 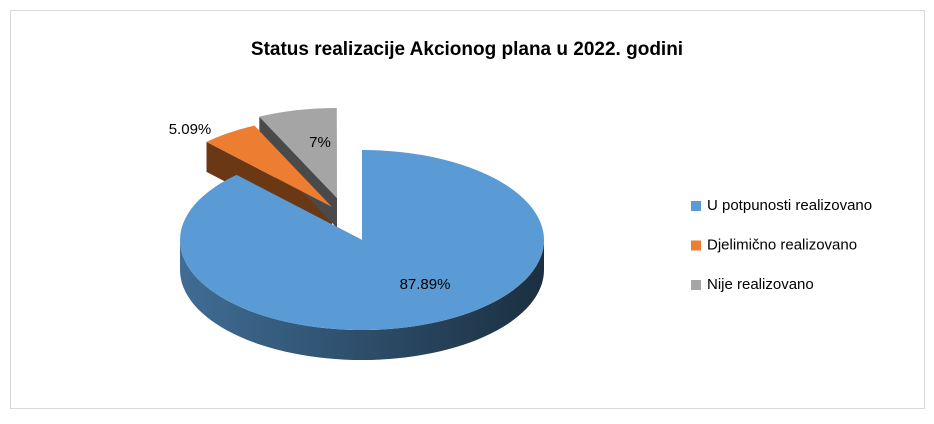 What do you see at coordinates (782, 244) in the screenshot?
I see `legend-label: Djelimično realizovano` at bounding box center [782, 244].